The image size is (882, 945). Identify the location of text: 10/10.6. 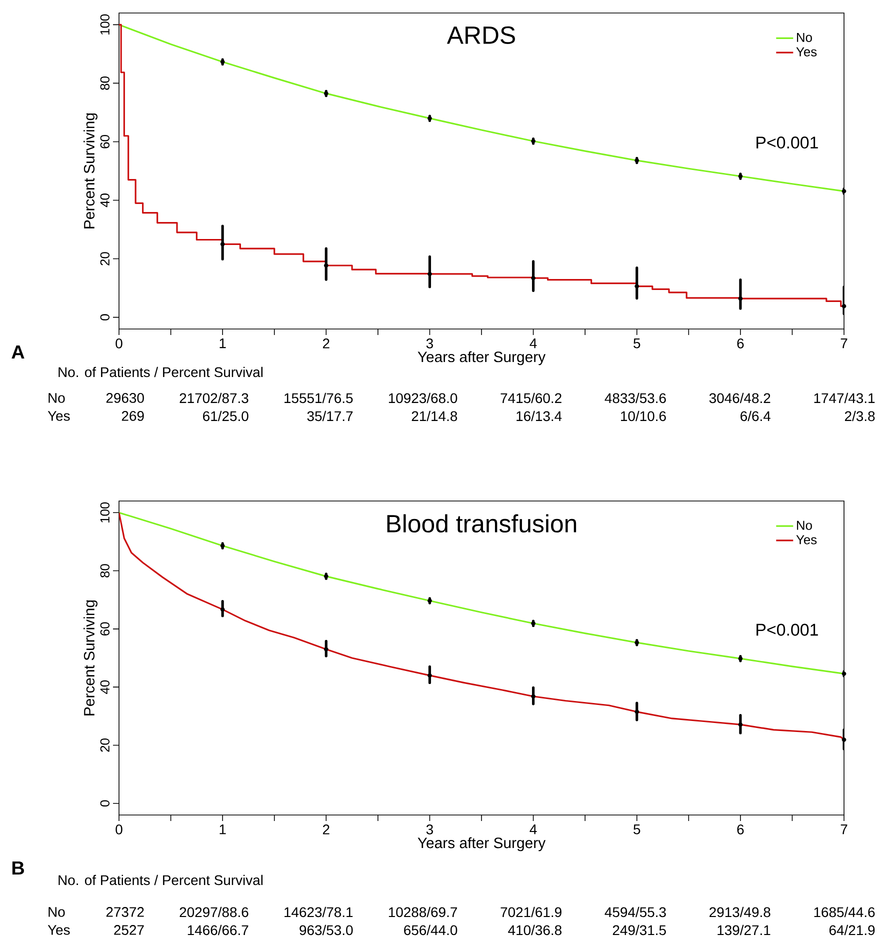
(643, 416).